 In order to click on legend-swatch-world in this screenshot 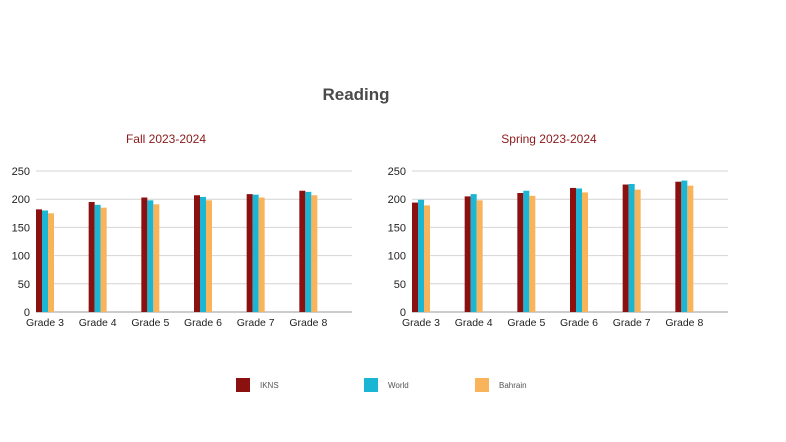, I will do `click(371, 385)`.